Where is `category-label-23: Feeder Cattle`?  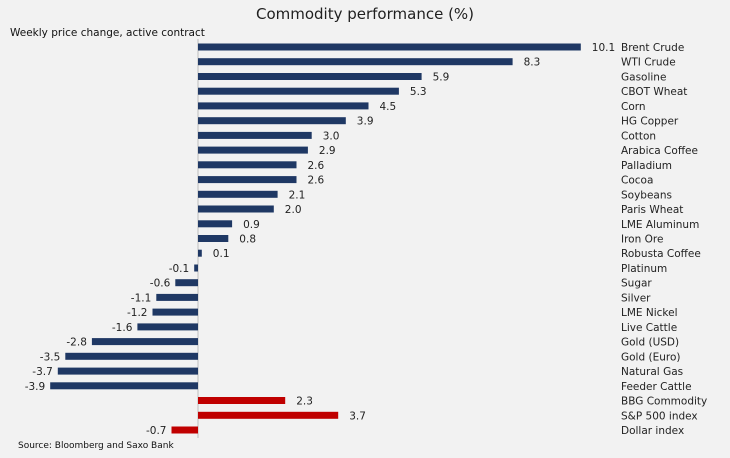
category-label-23: Feeder Cattle is located at coordinates (656, 387).